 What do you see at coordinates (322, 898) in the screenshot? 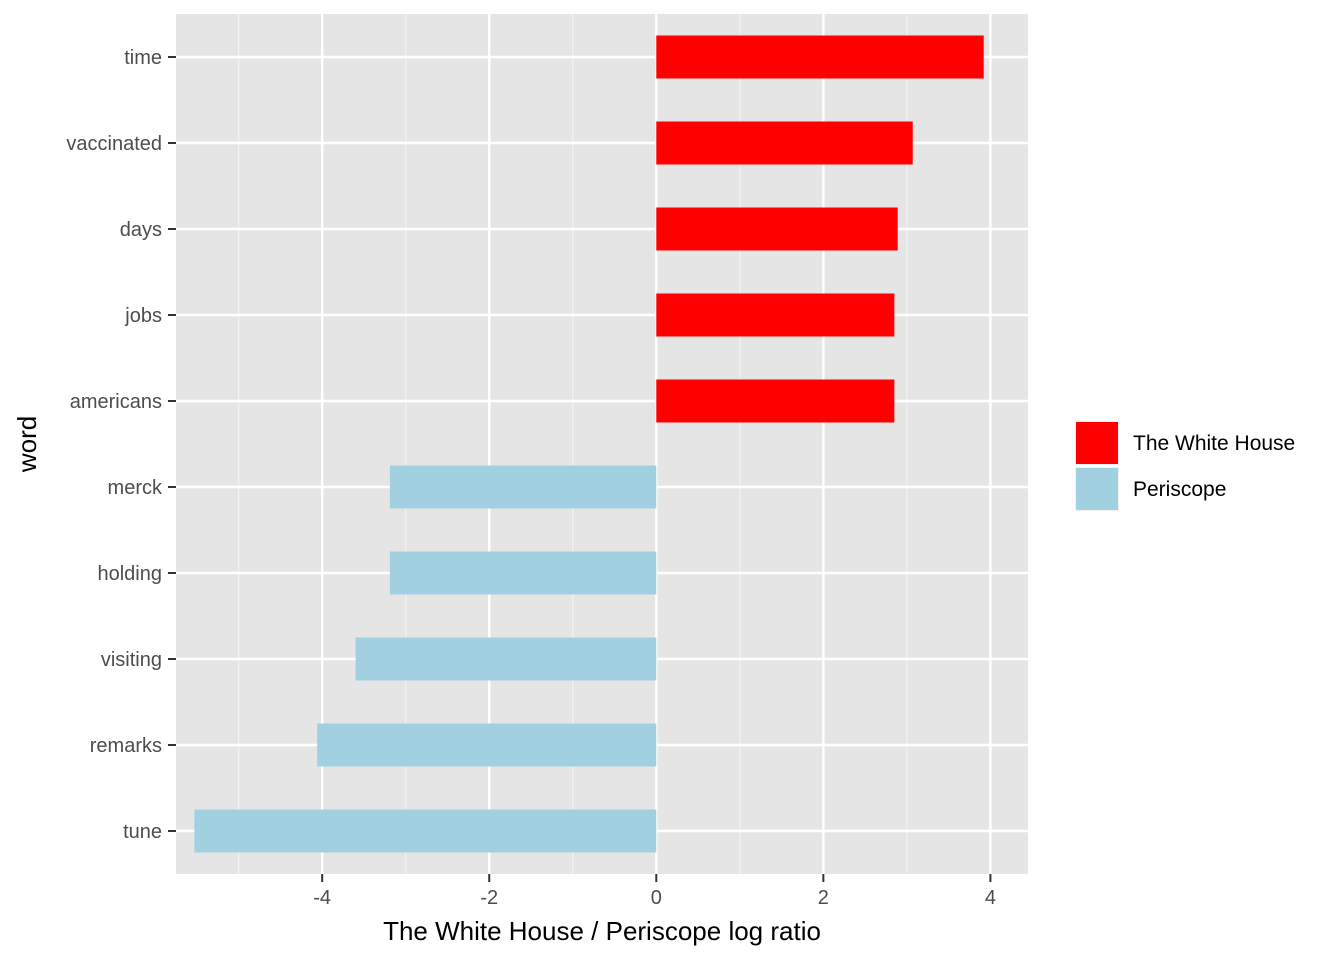
I see `x-tick-label: -4` at bounding box center [322, 898].